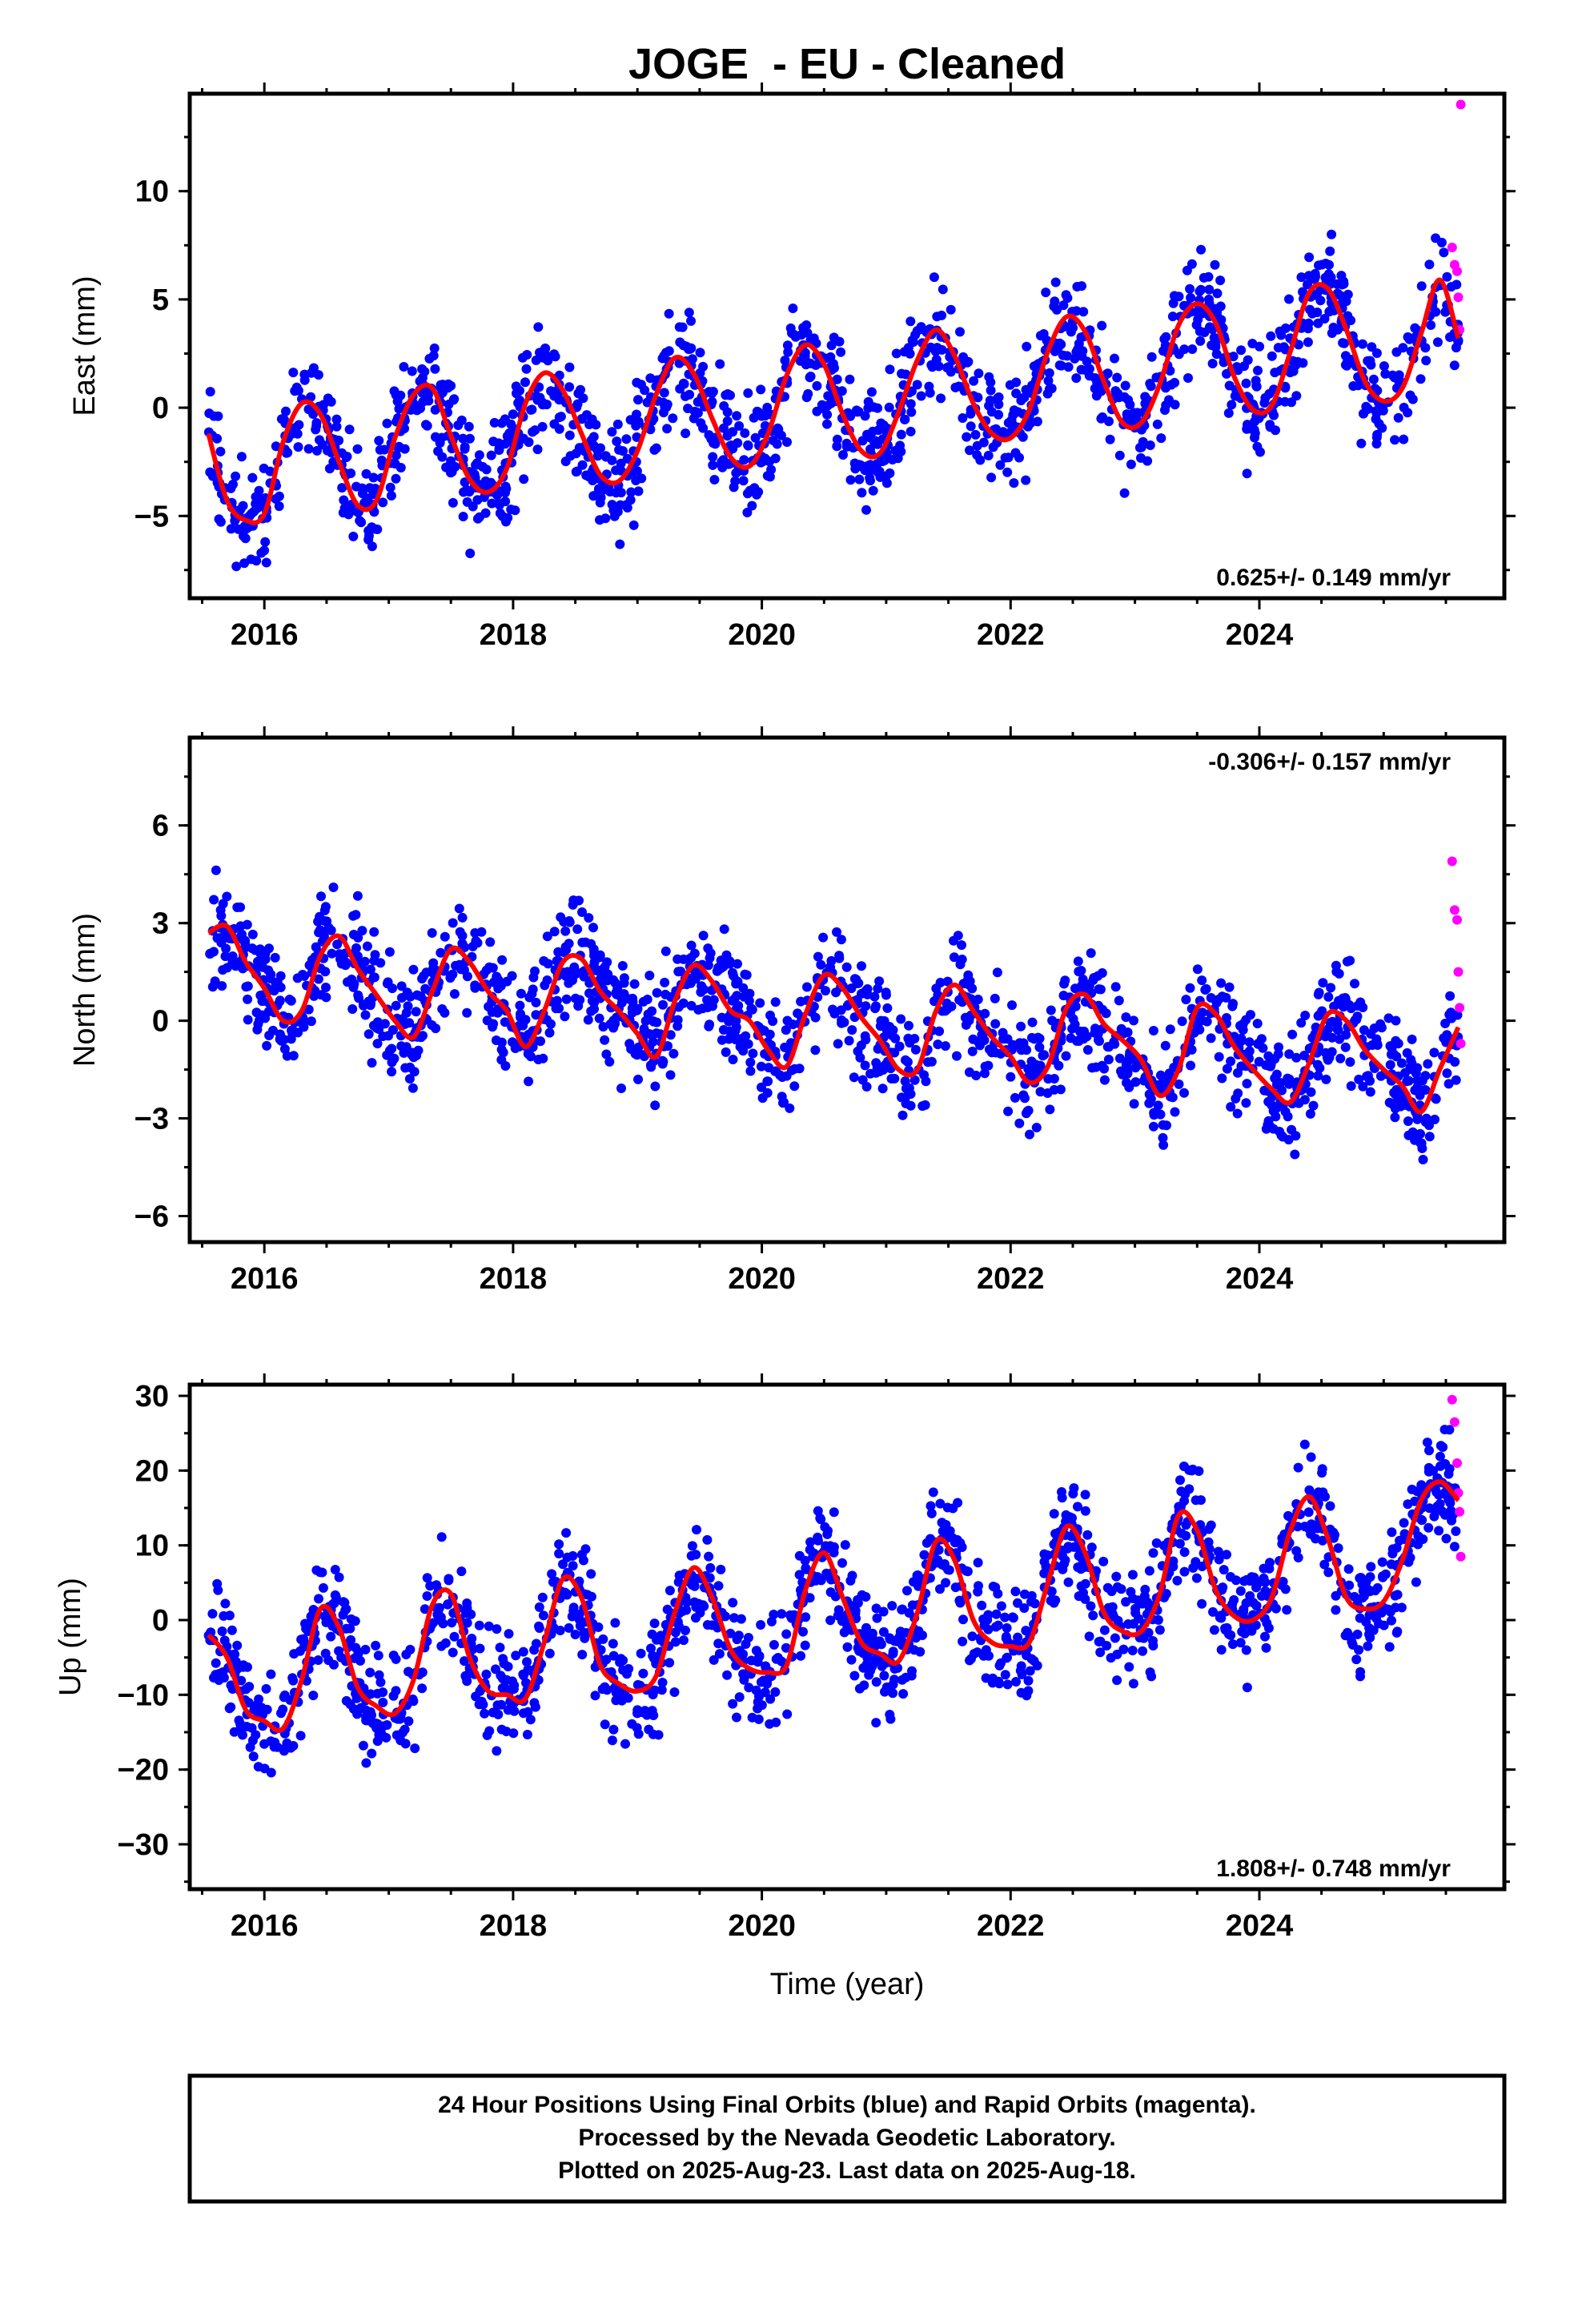 The image size is (1582, 2324). What do you see at coordinates (762, 1926) in the screenshot?
I see `up-x-tick-label: 2020` at bounding box center [762, 1926].